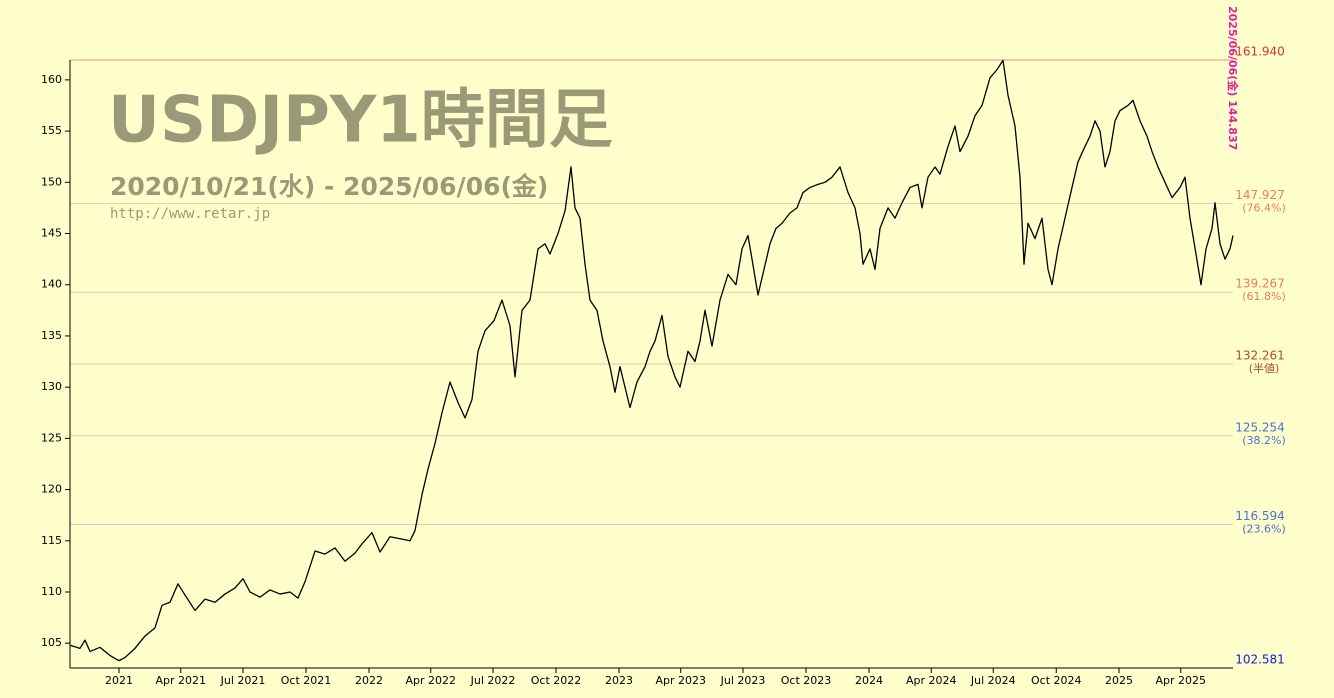  Describe the element at coordinates (51, 130) in the screenshot. I see `y-tick-label: 155` at that location.